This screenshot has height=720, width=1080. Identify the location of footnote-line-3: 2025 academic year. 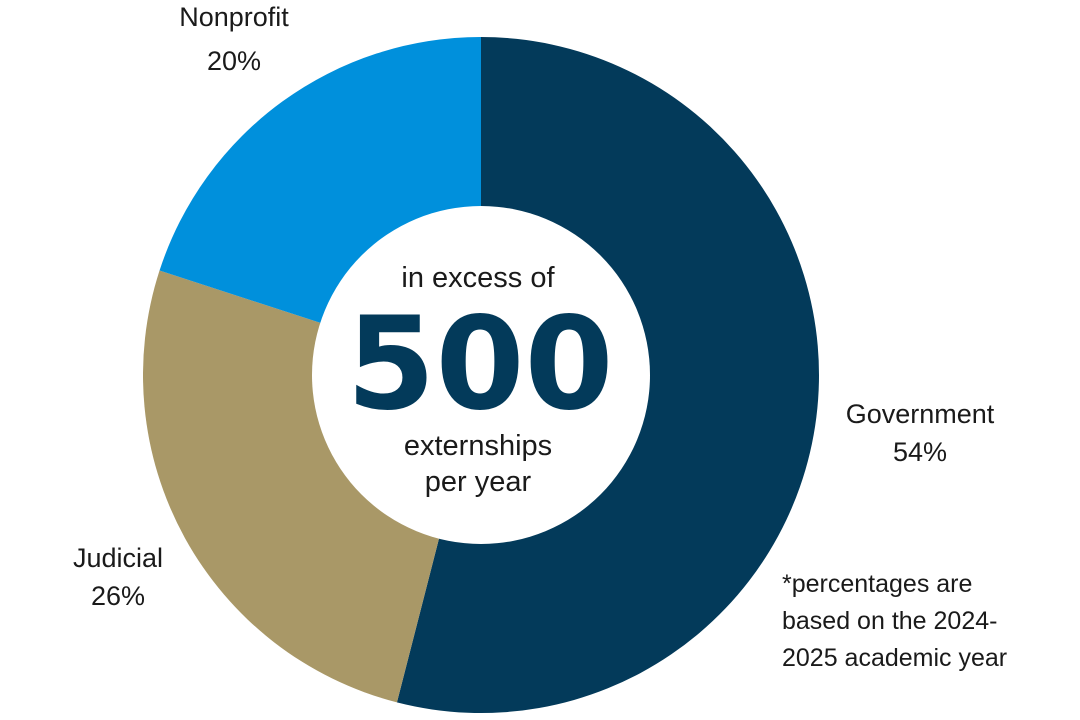
(894, 658).